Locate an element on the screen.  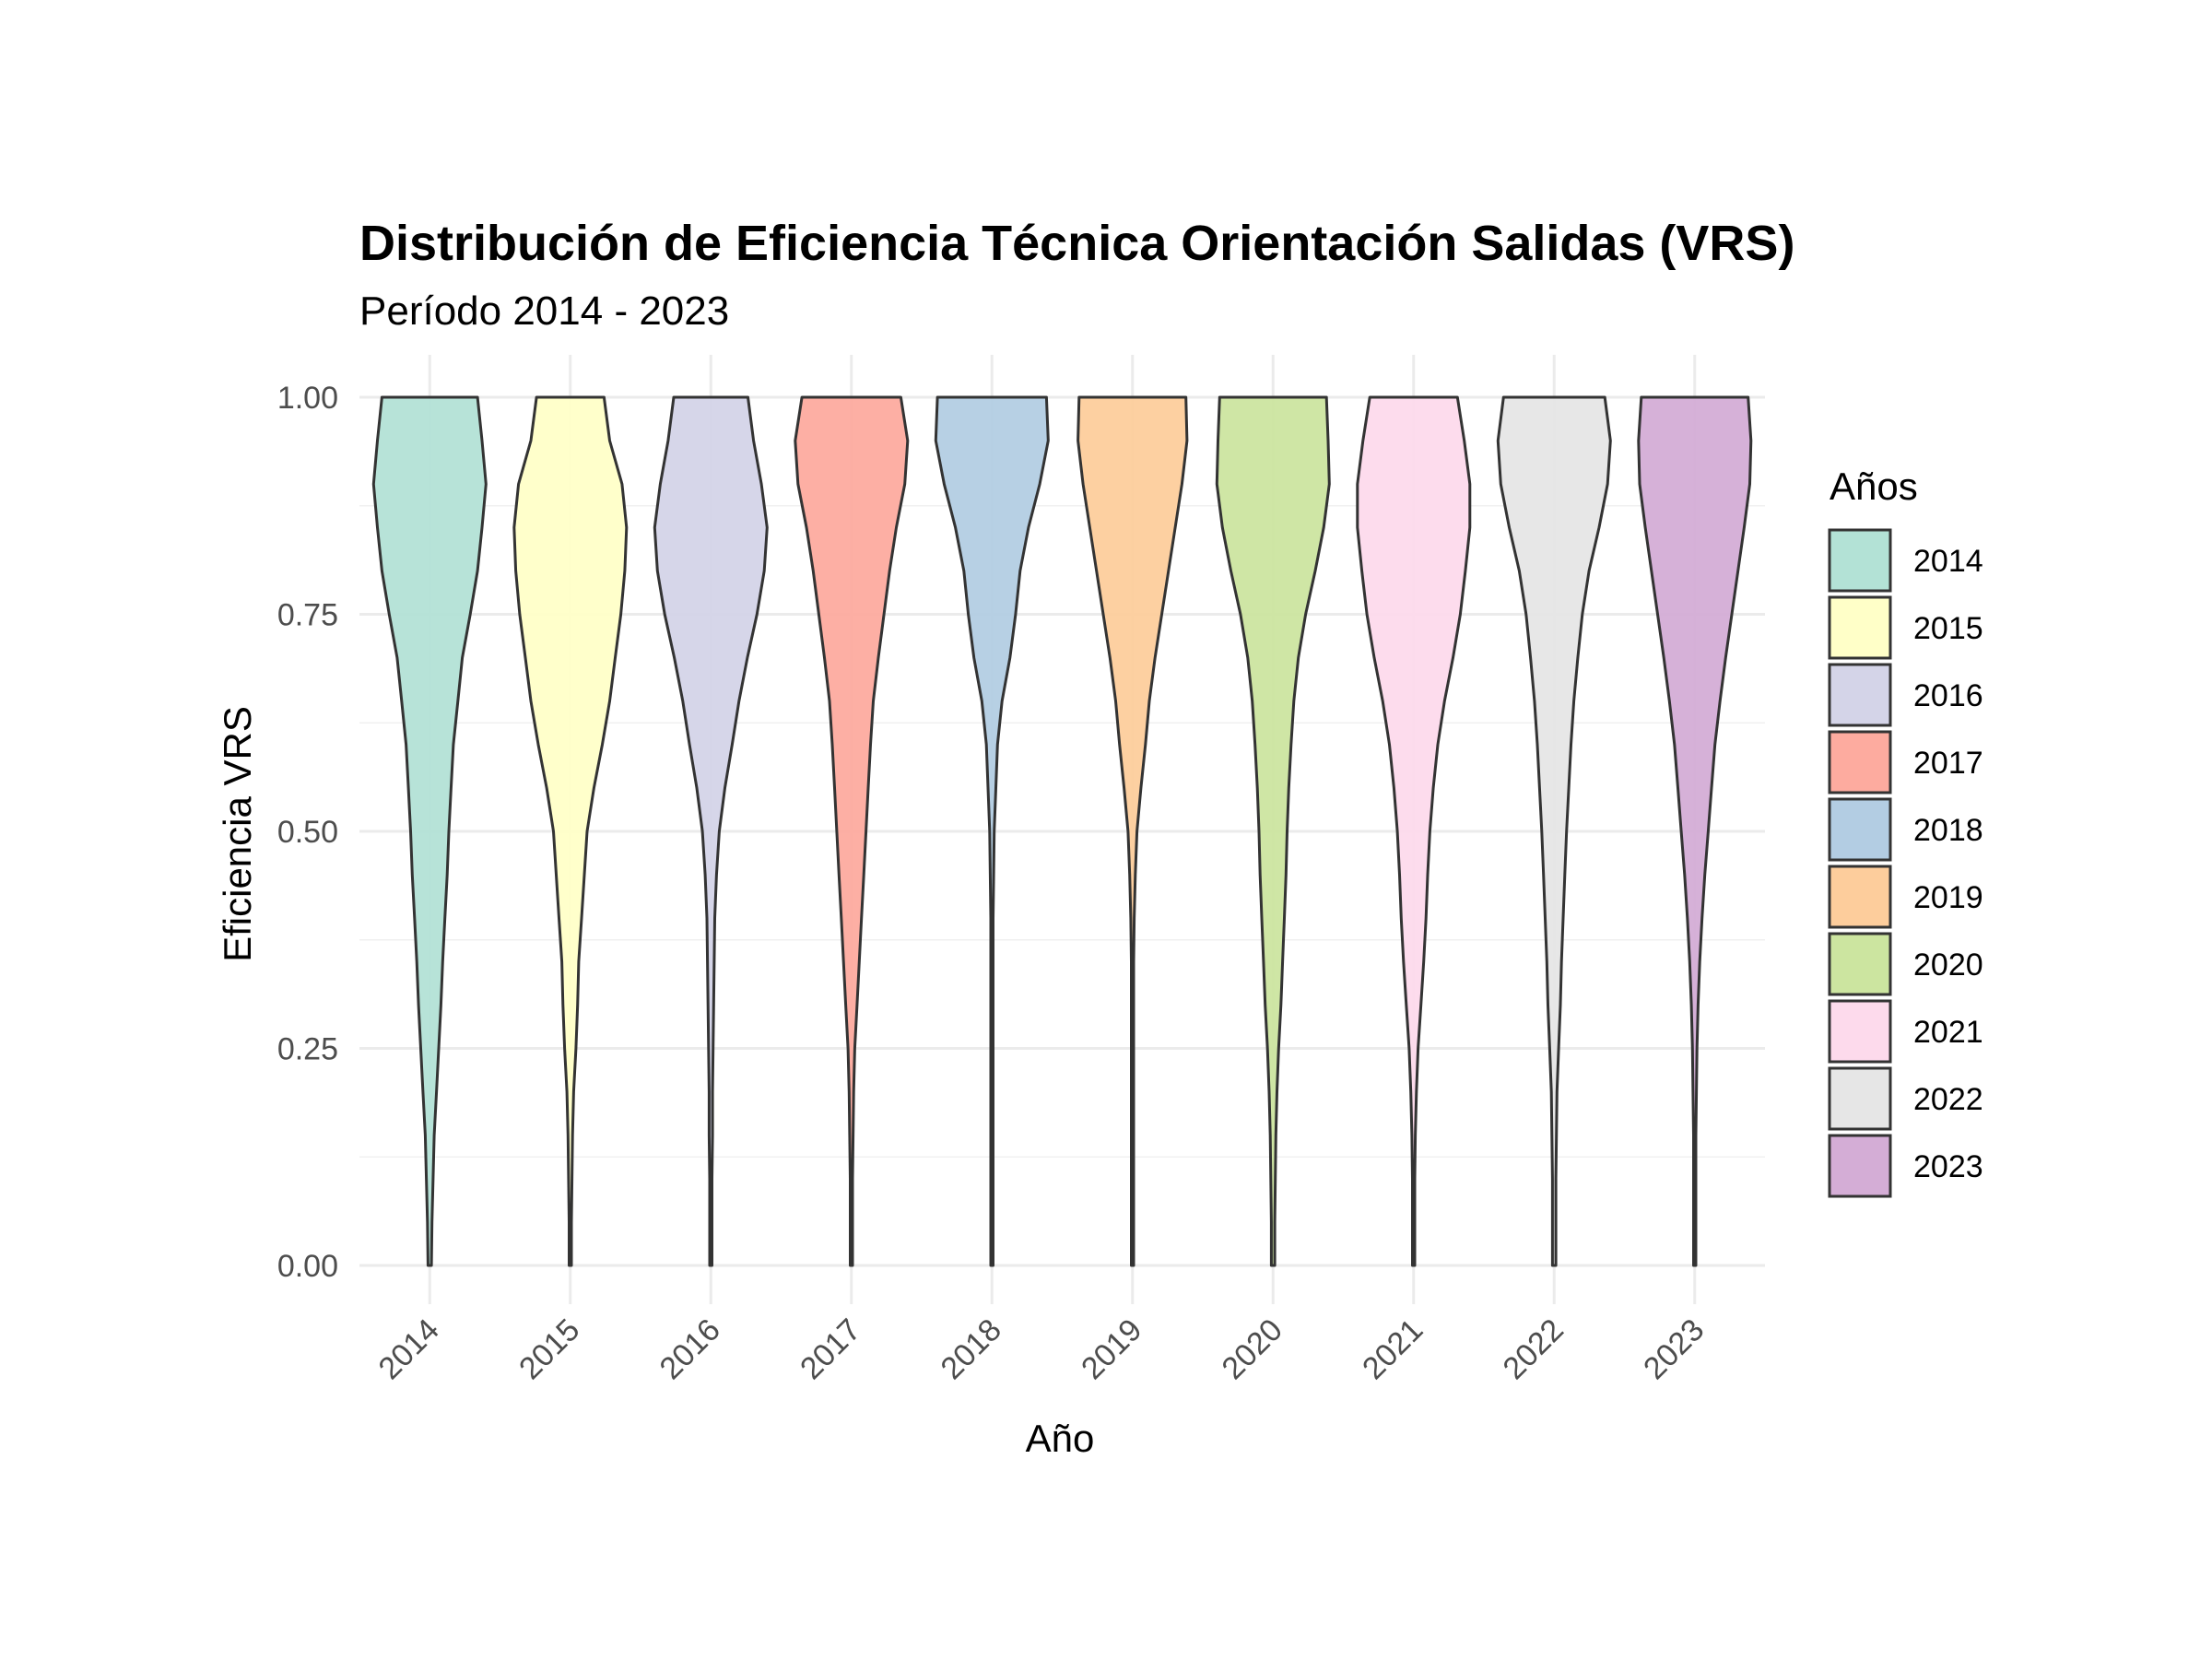
legend-label: 2016 is located at coordinates (1948, 695).